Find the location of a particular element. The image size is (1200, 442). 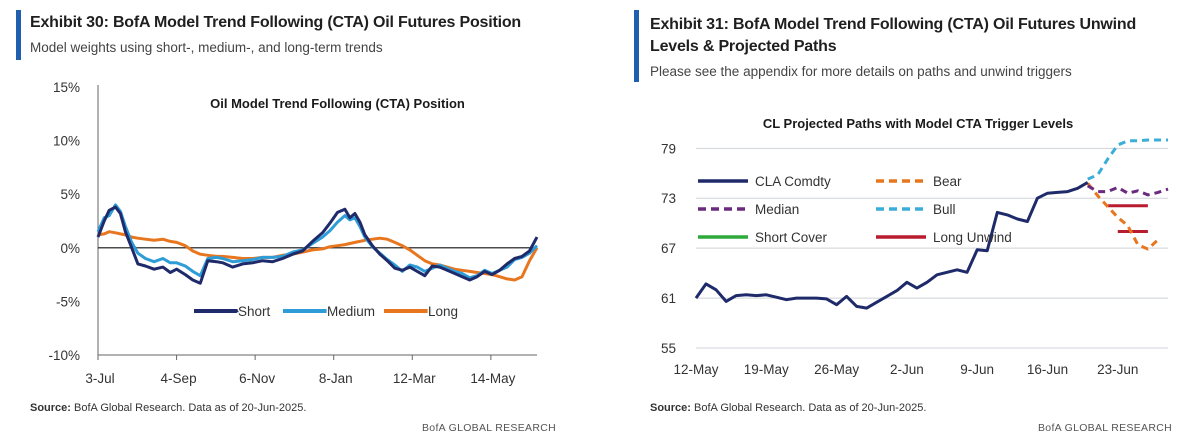

x-tick-label: 3-Jul is located at coordinates (99, 378).